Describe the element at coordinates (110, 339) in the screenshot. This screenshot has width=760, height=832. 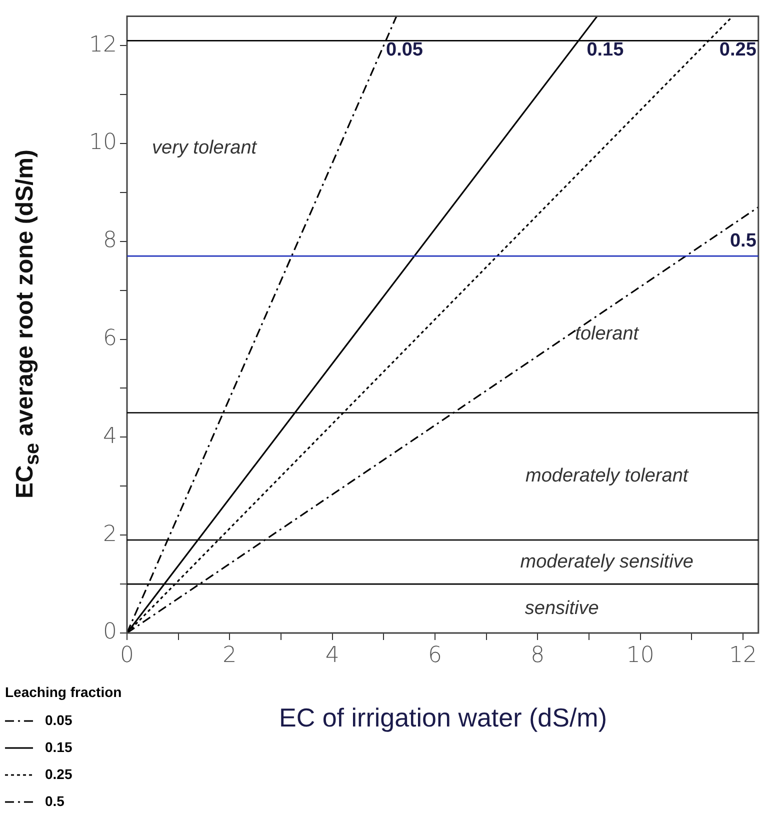
I see `y-tick-label: 6` at that location.